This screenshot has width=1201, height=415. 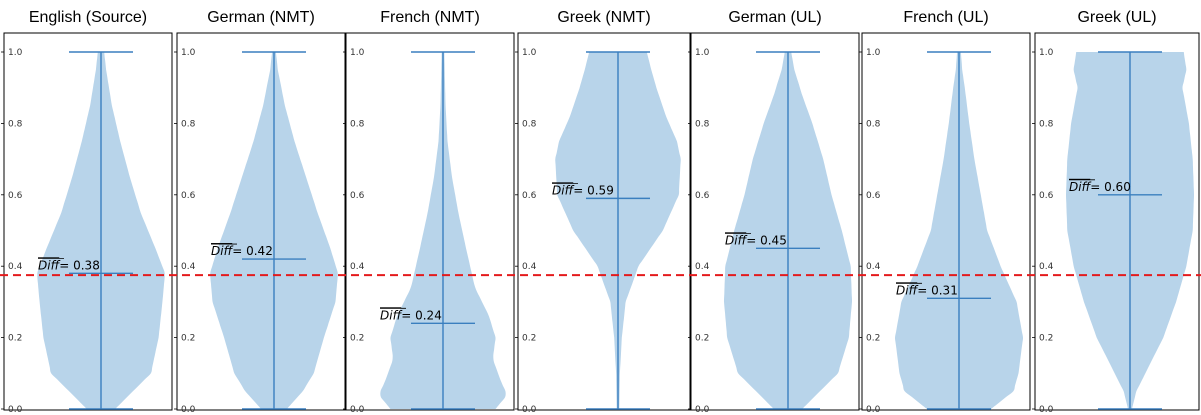 I want to click on mean-label: Diff= 0.31, so click(x=927, y=290).